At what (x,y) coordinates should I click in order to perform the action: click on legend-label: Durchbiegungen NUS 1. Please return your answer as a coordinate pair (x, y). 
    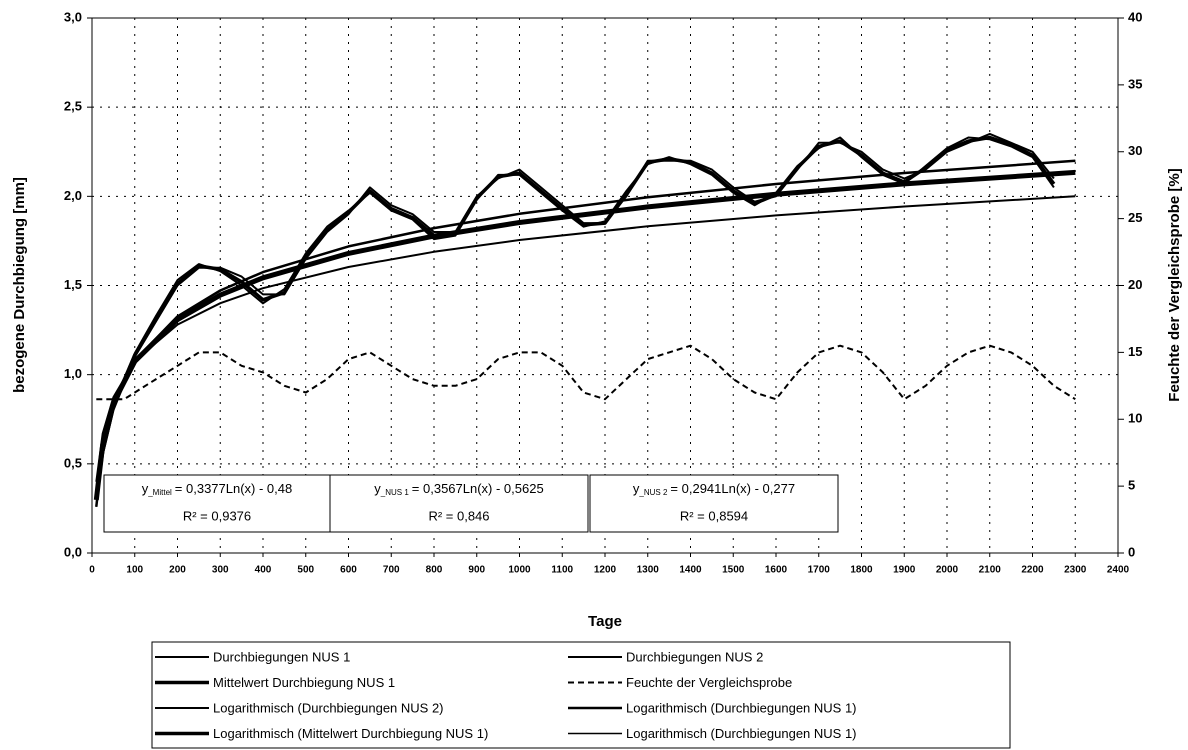
    Looking at the image, I should click on (281, 656).